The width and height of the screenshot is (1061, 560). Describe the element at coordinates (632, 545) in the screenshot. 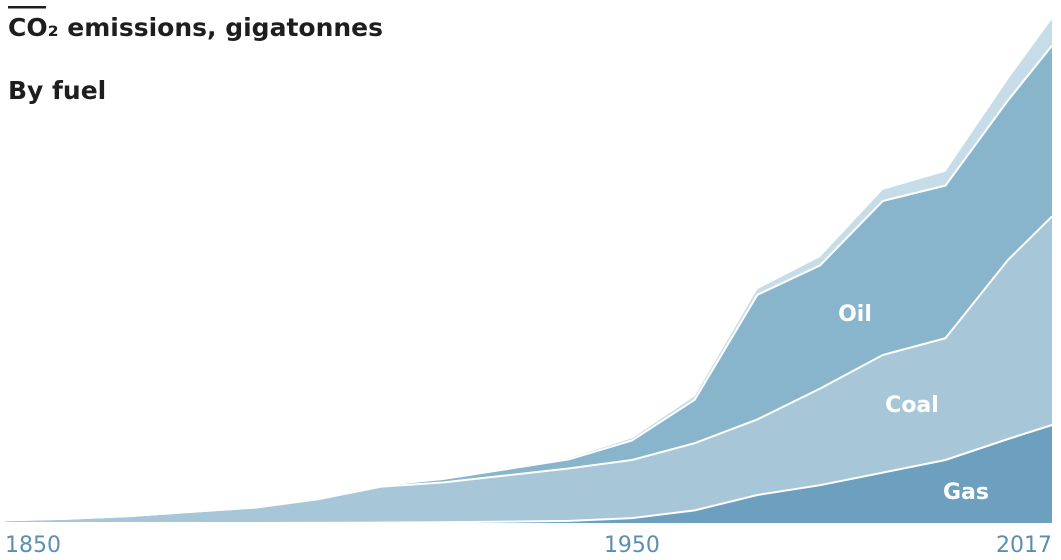

I see `x-tick-label: 1950` at that location.